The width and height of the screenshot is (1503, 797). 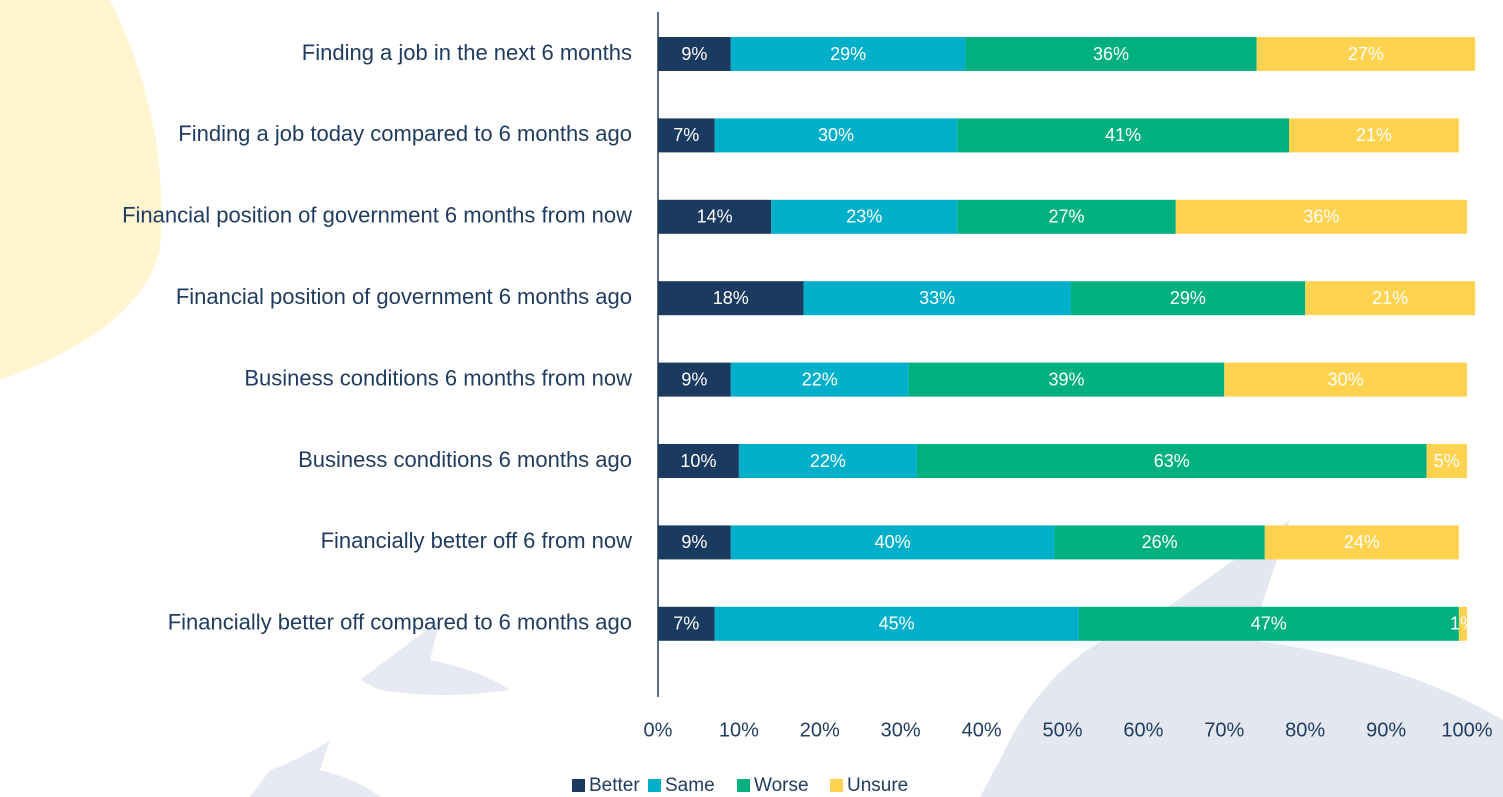 I want to click on x-tick-label: 80%, so click(x=1305, y=730).